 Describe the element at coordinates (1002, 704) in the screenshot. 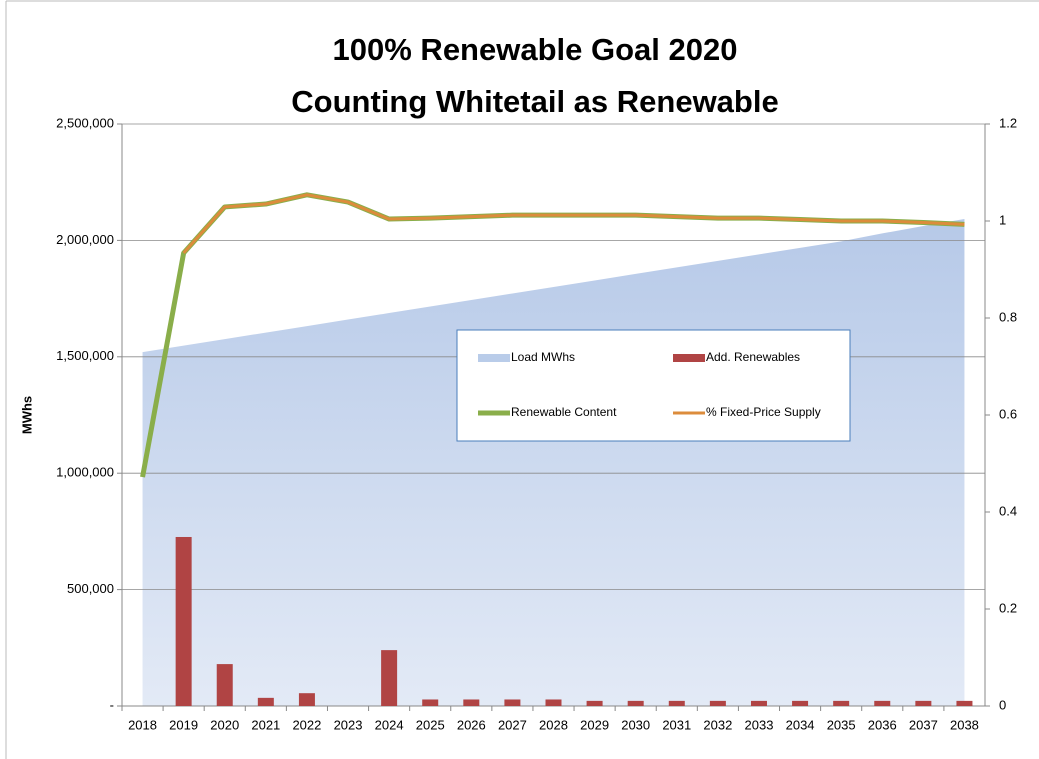

I see `y2-tick-label: 0` at that location.